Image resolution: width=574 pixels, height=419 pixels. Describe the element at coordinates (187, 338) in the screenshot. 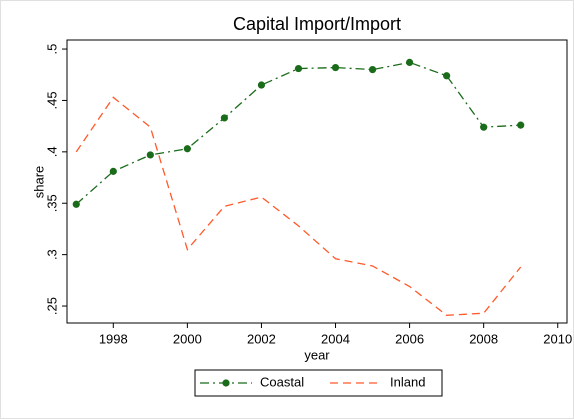

I see `x-tick-label: 2000` at that location.